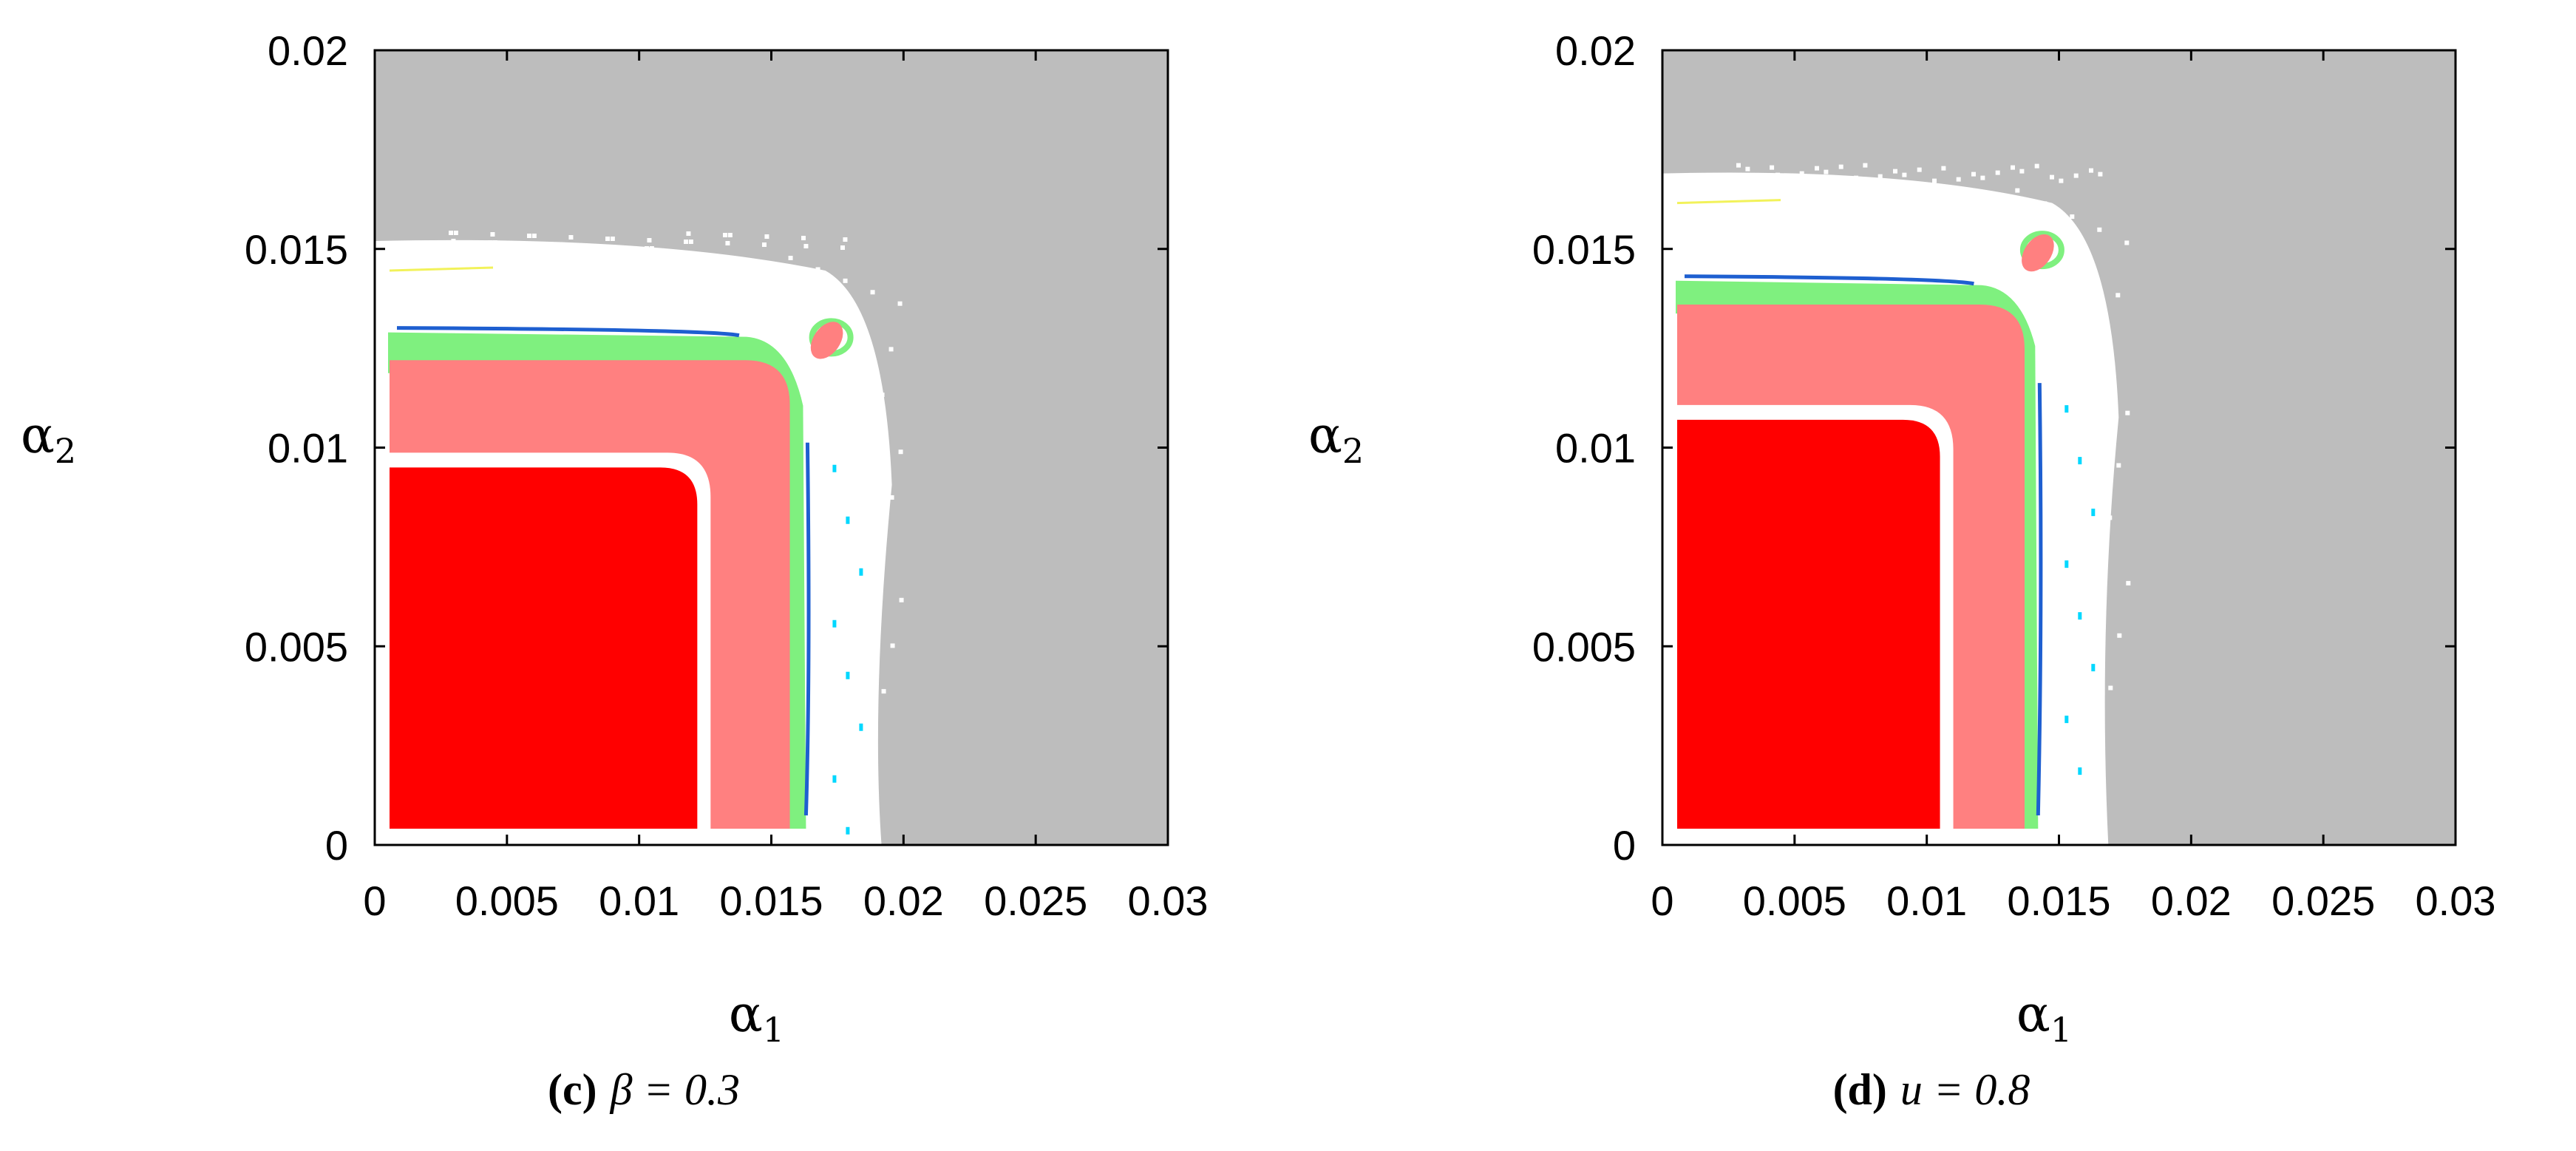  I want to click on yellow-speckle, so click(1728, 202).